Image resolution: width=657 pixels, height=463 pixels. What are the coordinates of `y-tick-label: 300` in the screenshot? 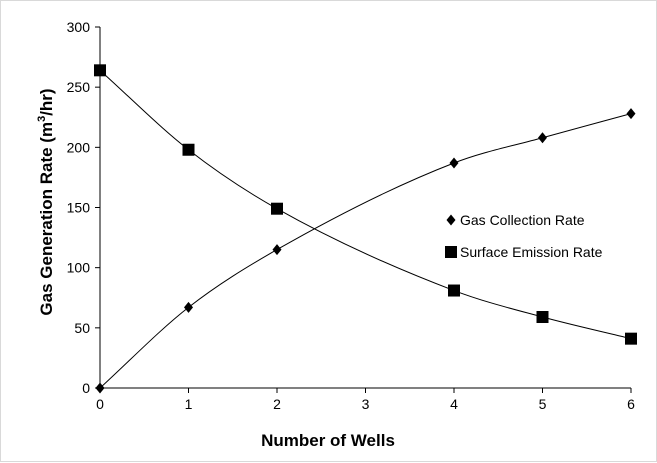 It's located at (79, 27).